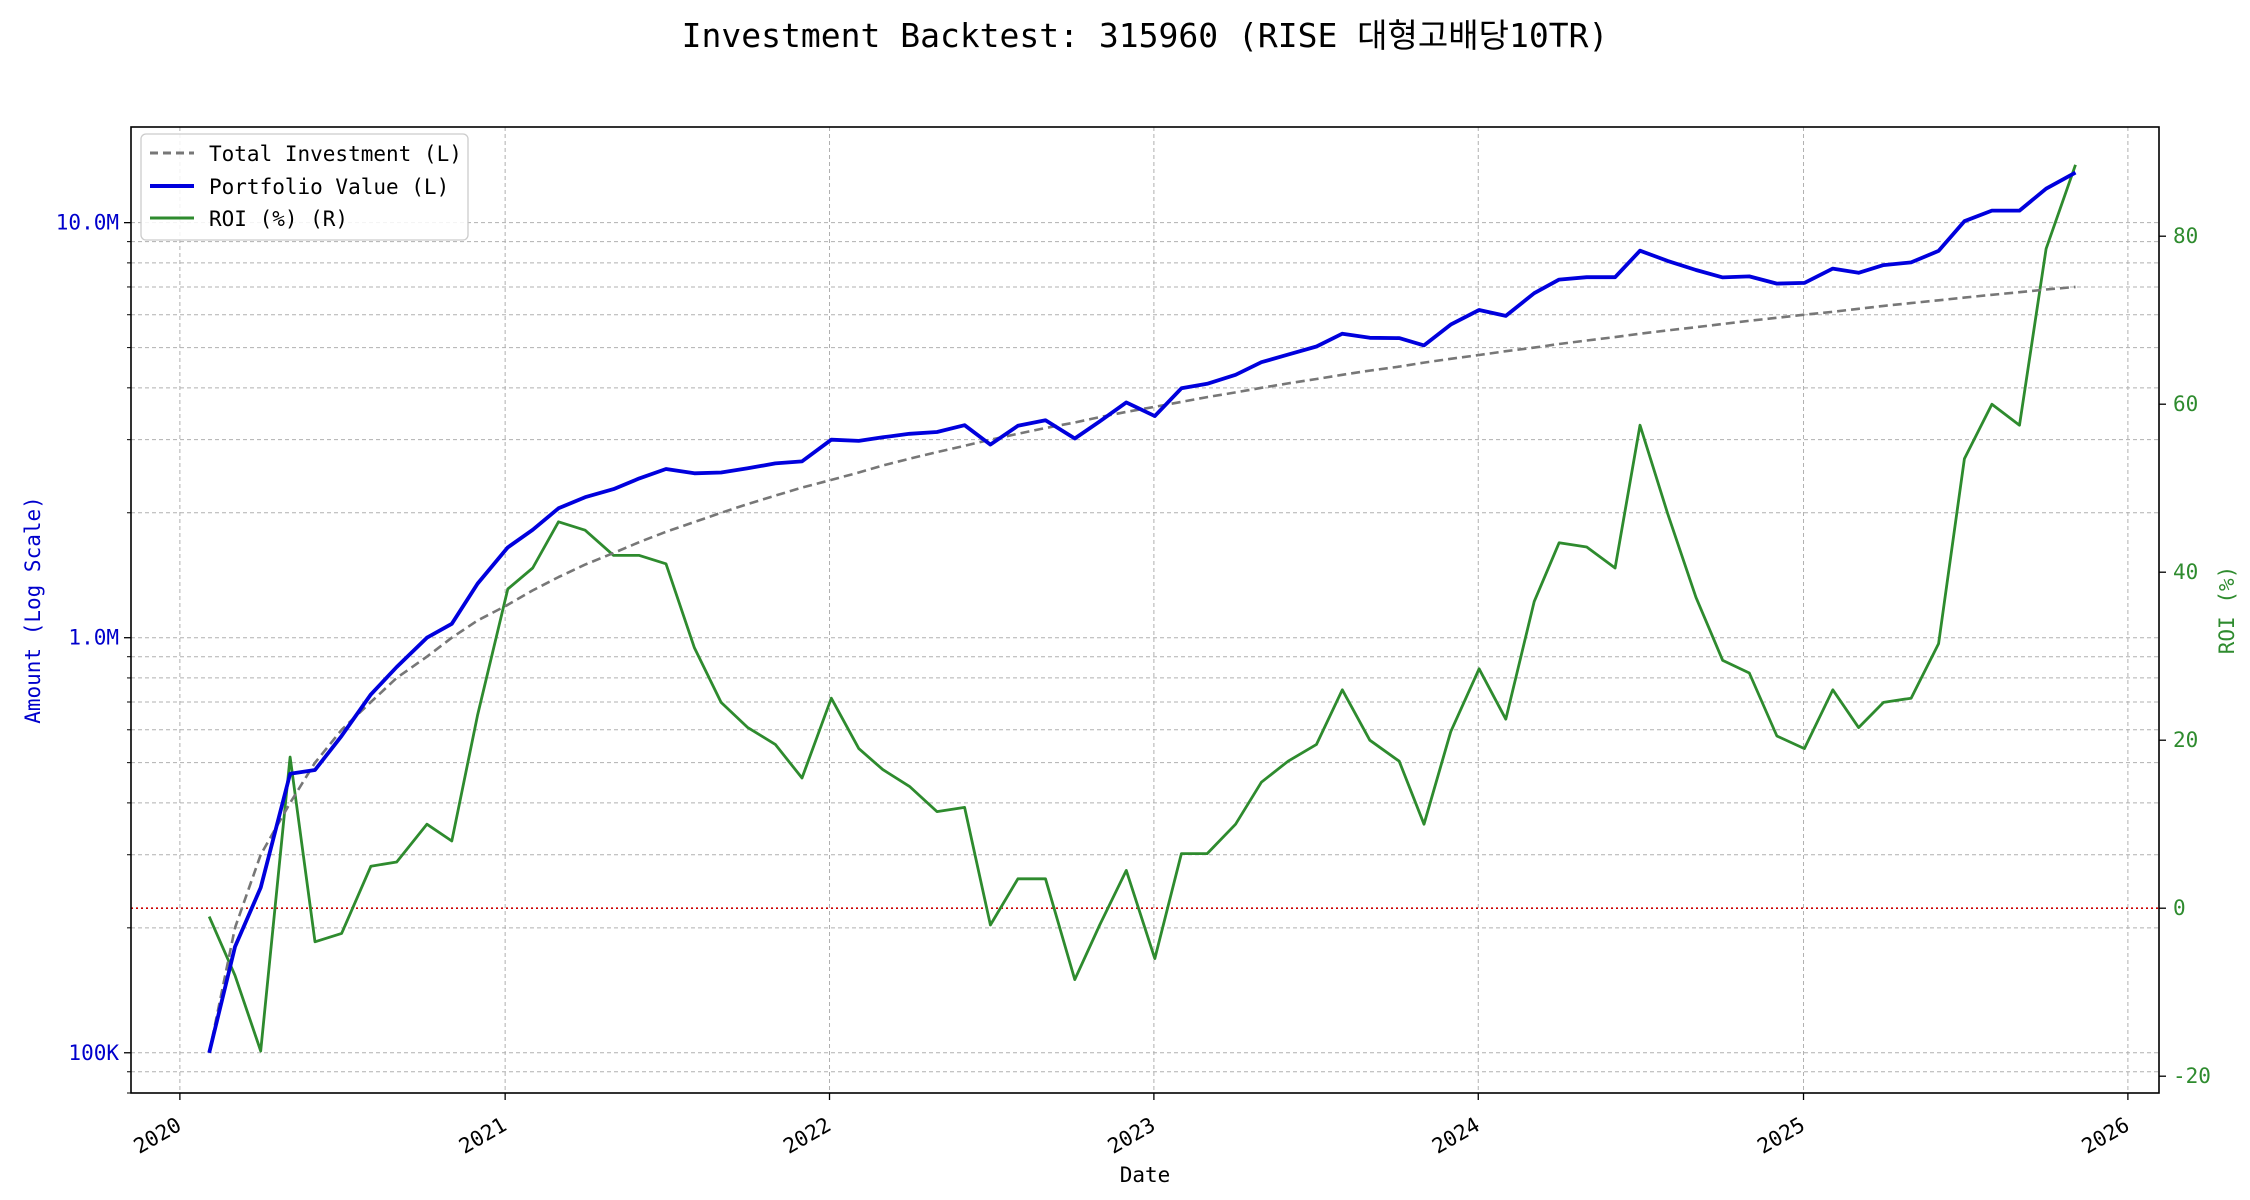 This screenshot has width=2250, height=1200. Describe the element at coordinates (2185, 740) in the screenshot. I see `right-tick-label: 20` at that location.